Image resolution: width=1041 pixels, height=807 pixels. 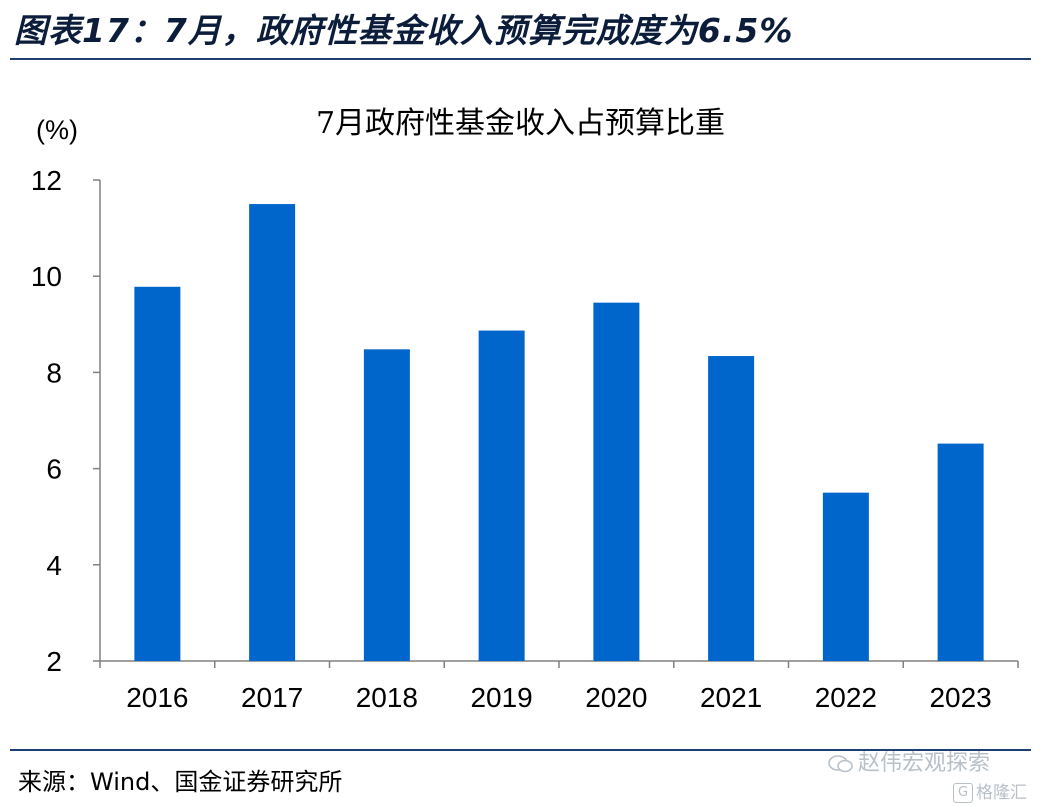 I want to click on watermark: 赵伟宏观探索, so click(x=909, y=761).